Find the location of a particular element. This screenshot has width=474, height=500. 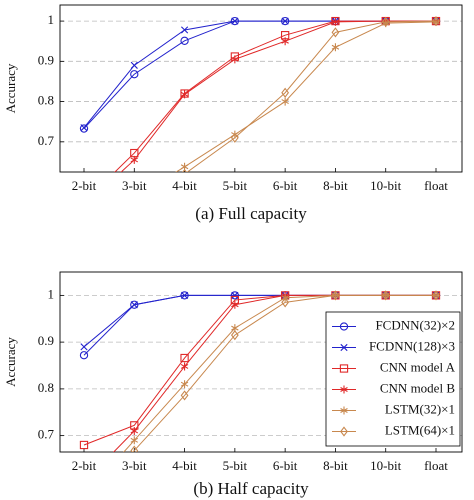

legend-label: CNN model B is located at coordinates (417, 387).